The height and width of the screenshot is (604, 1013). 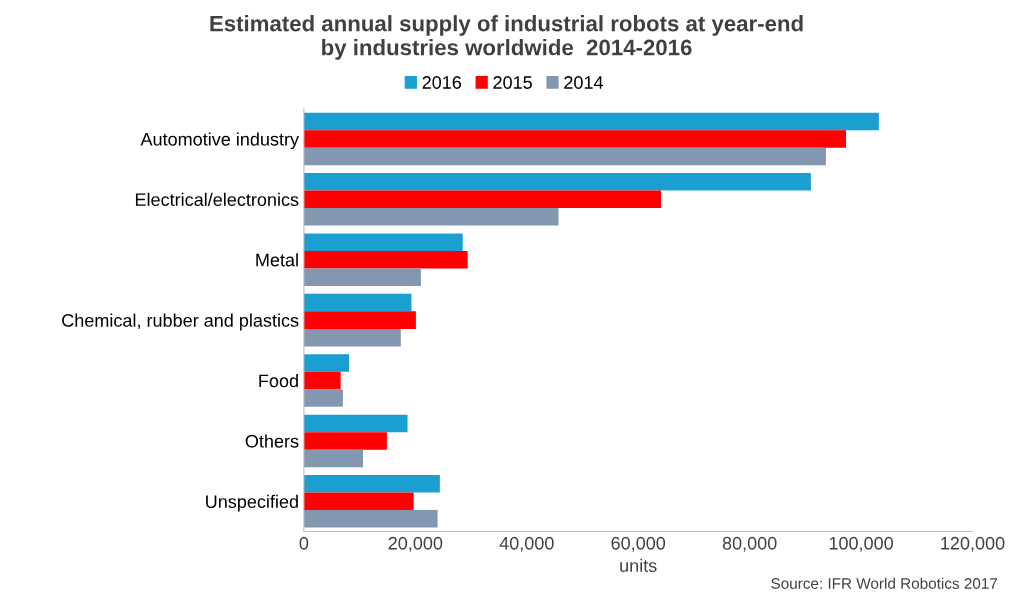 I want to click on y-tick-label: Chemical, rubber and plastics, so click(x=180, y=322).